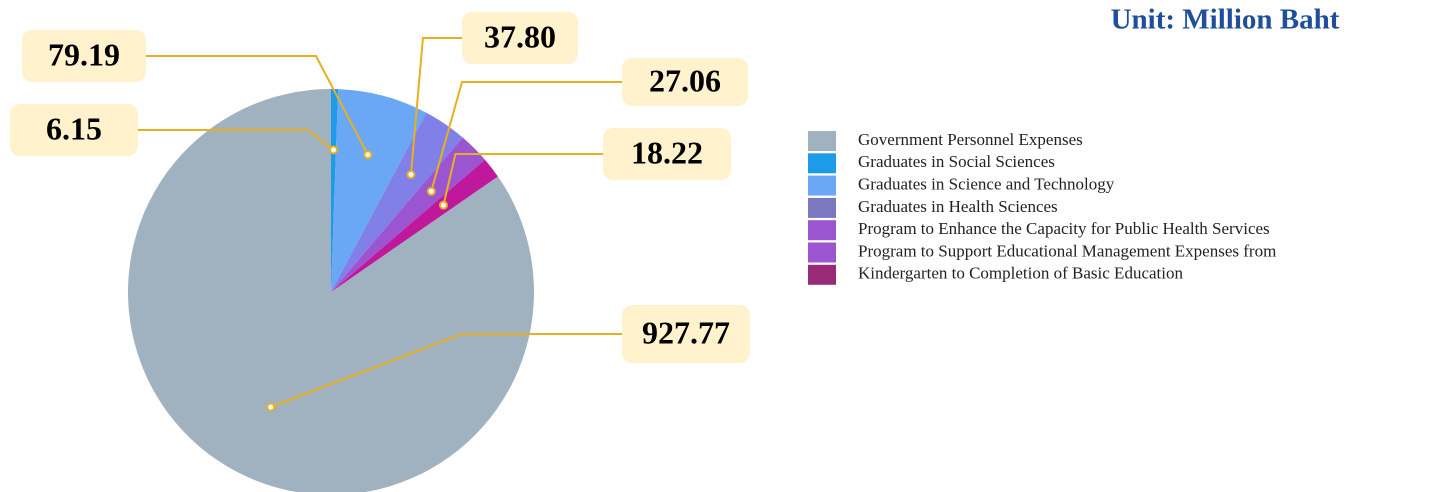  I want to click on chart-title: Unit: Million Baht, so click(1225, 20).